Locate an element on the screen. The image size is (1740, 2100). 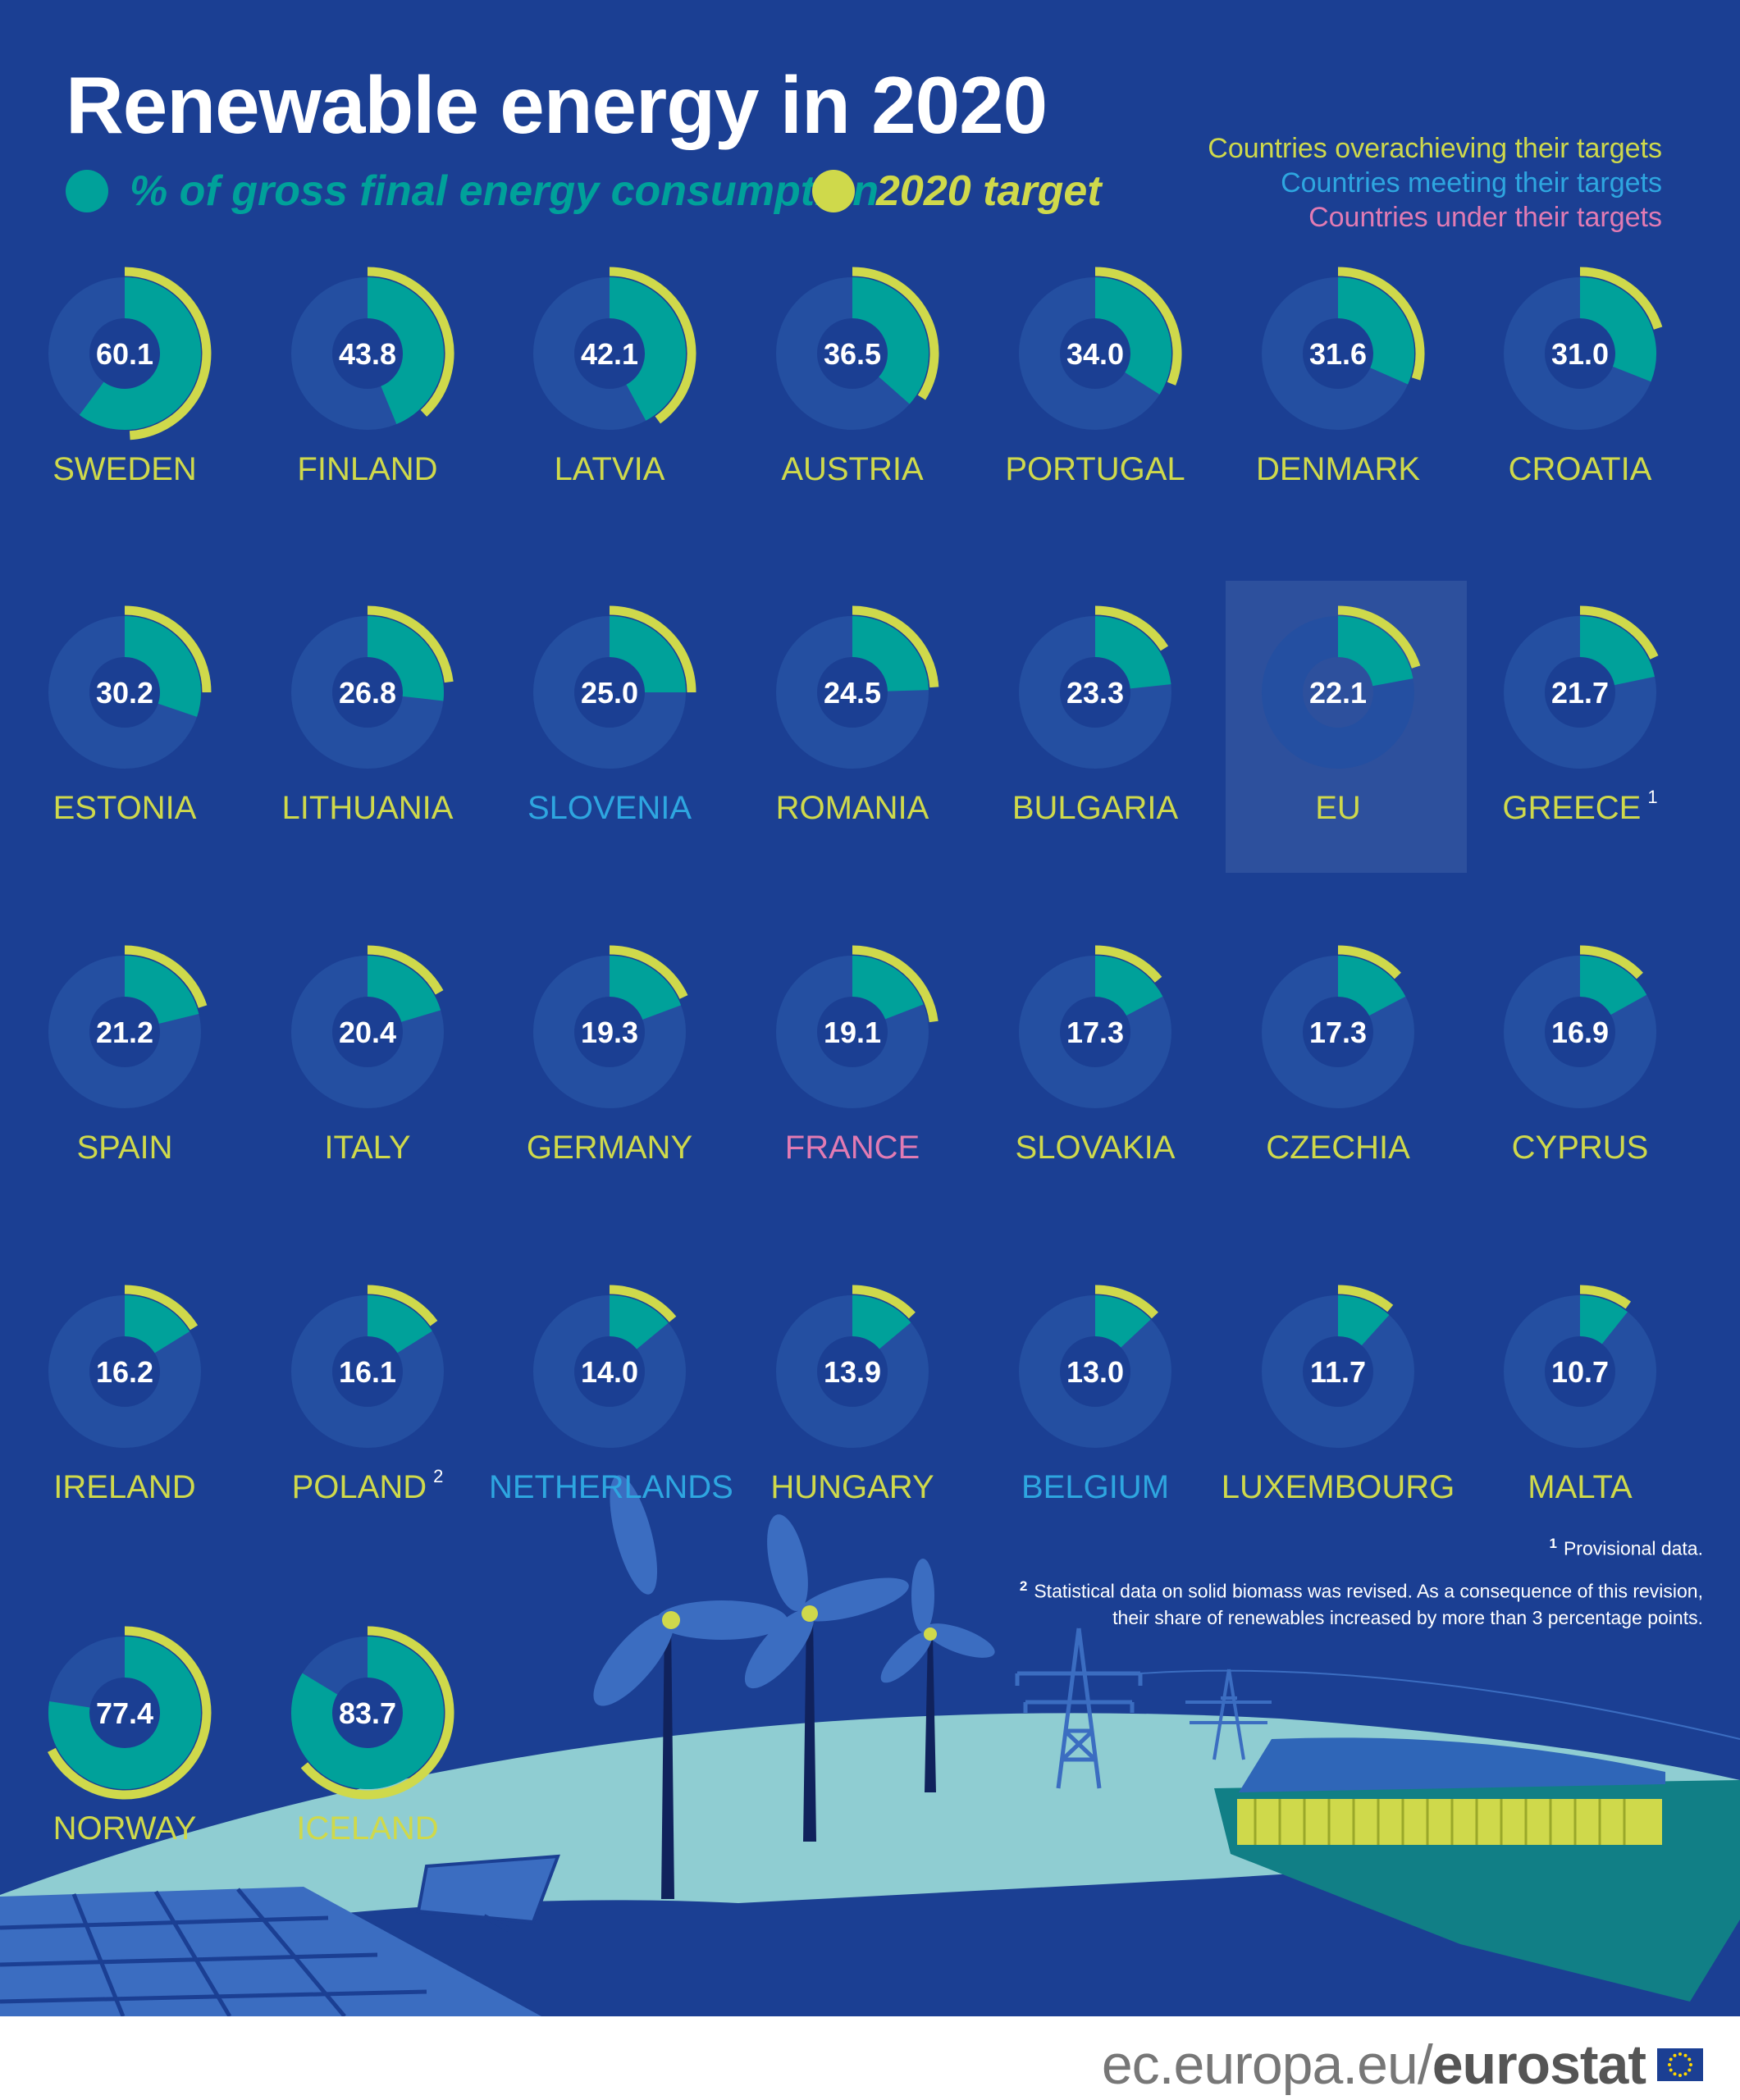
country-name: ITALY is located at coordinates (367, 1148).